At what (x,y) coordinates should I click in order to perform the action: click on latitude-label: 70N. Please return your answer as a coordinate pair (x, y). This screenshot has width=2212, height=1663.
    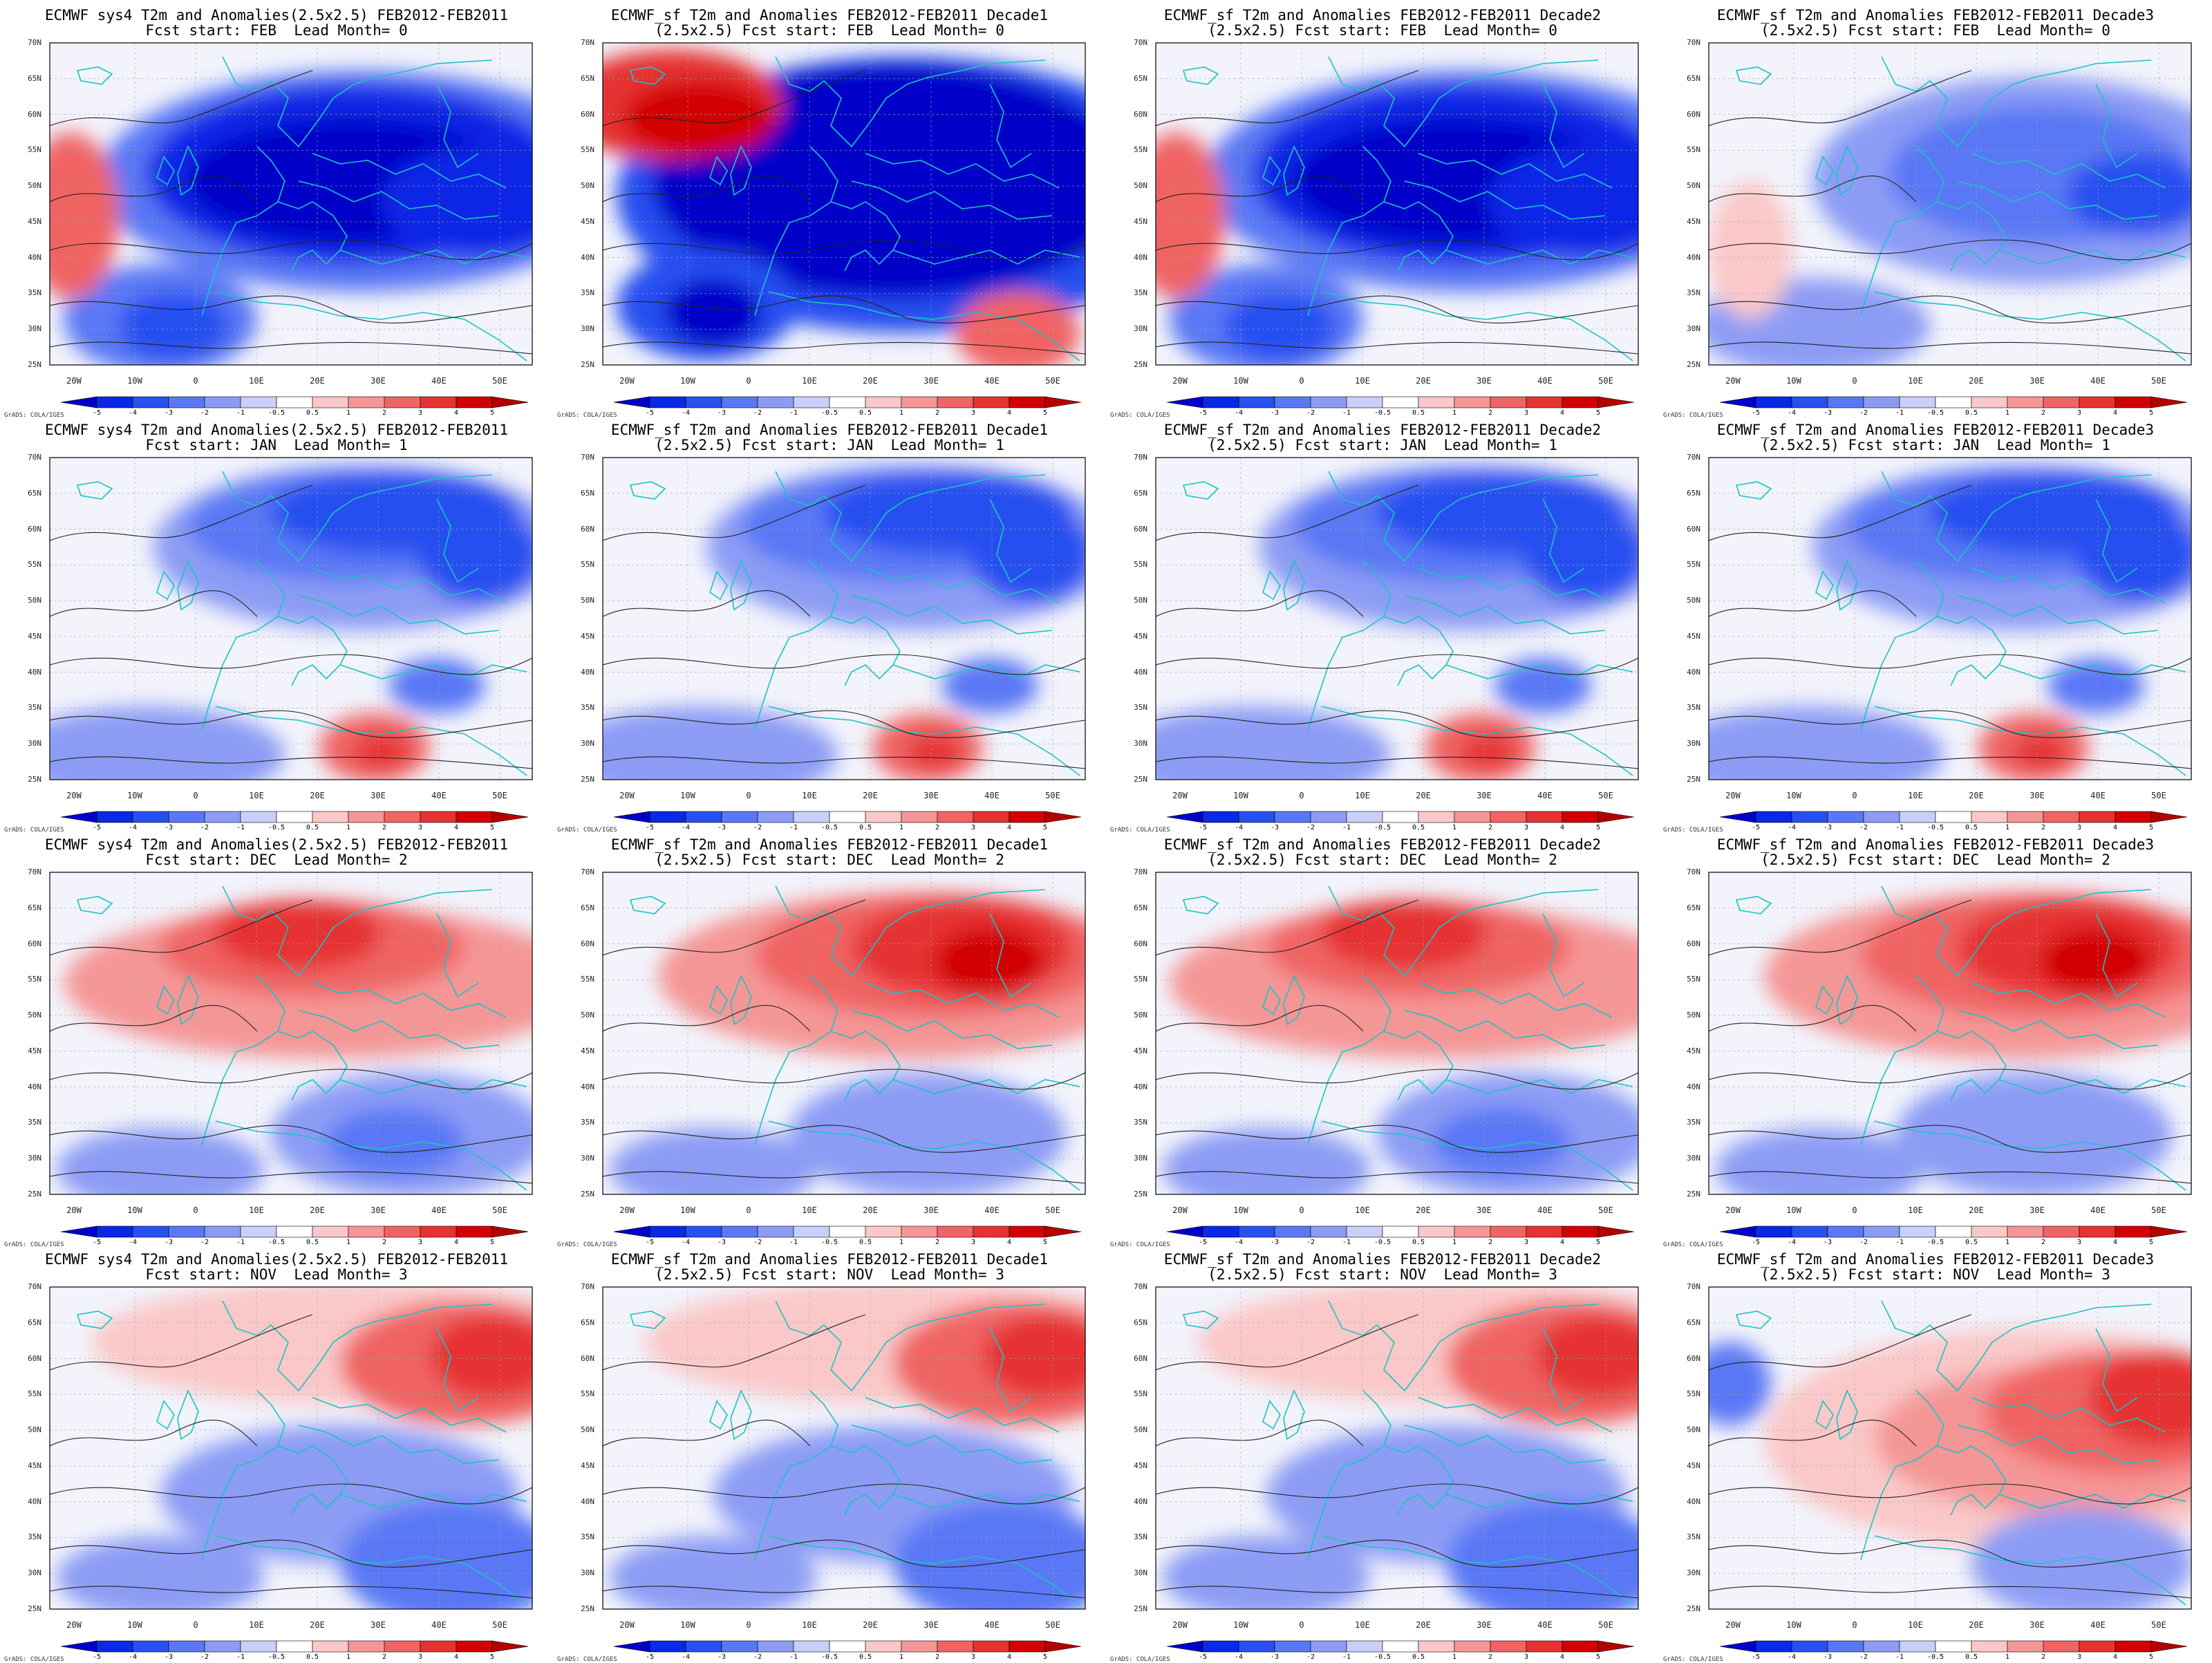
    Looking at the image, I should click on (34, 457).